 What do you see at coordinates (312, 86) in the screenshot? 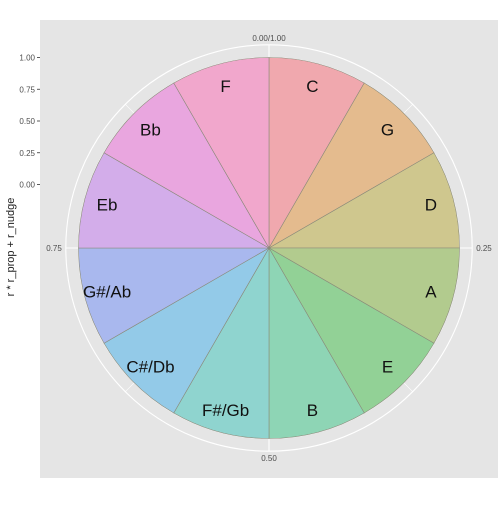
I see `slice-label: C` at bounding box center [312, 86].